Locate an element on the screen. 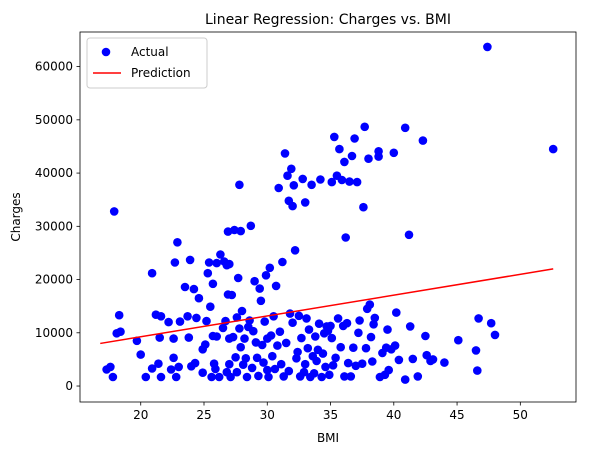 This screenshot has width=589, height=455. y-tick-label: 30000 is located at coordinates (54, 226).